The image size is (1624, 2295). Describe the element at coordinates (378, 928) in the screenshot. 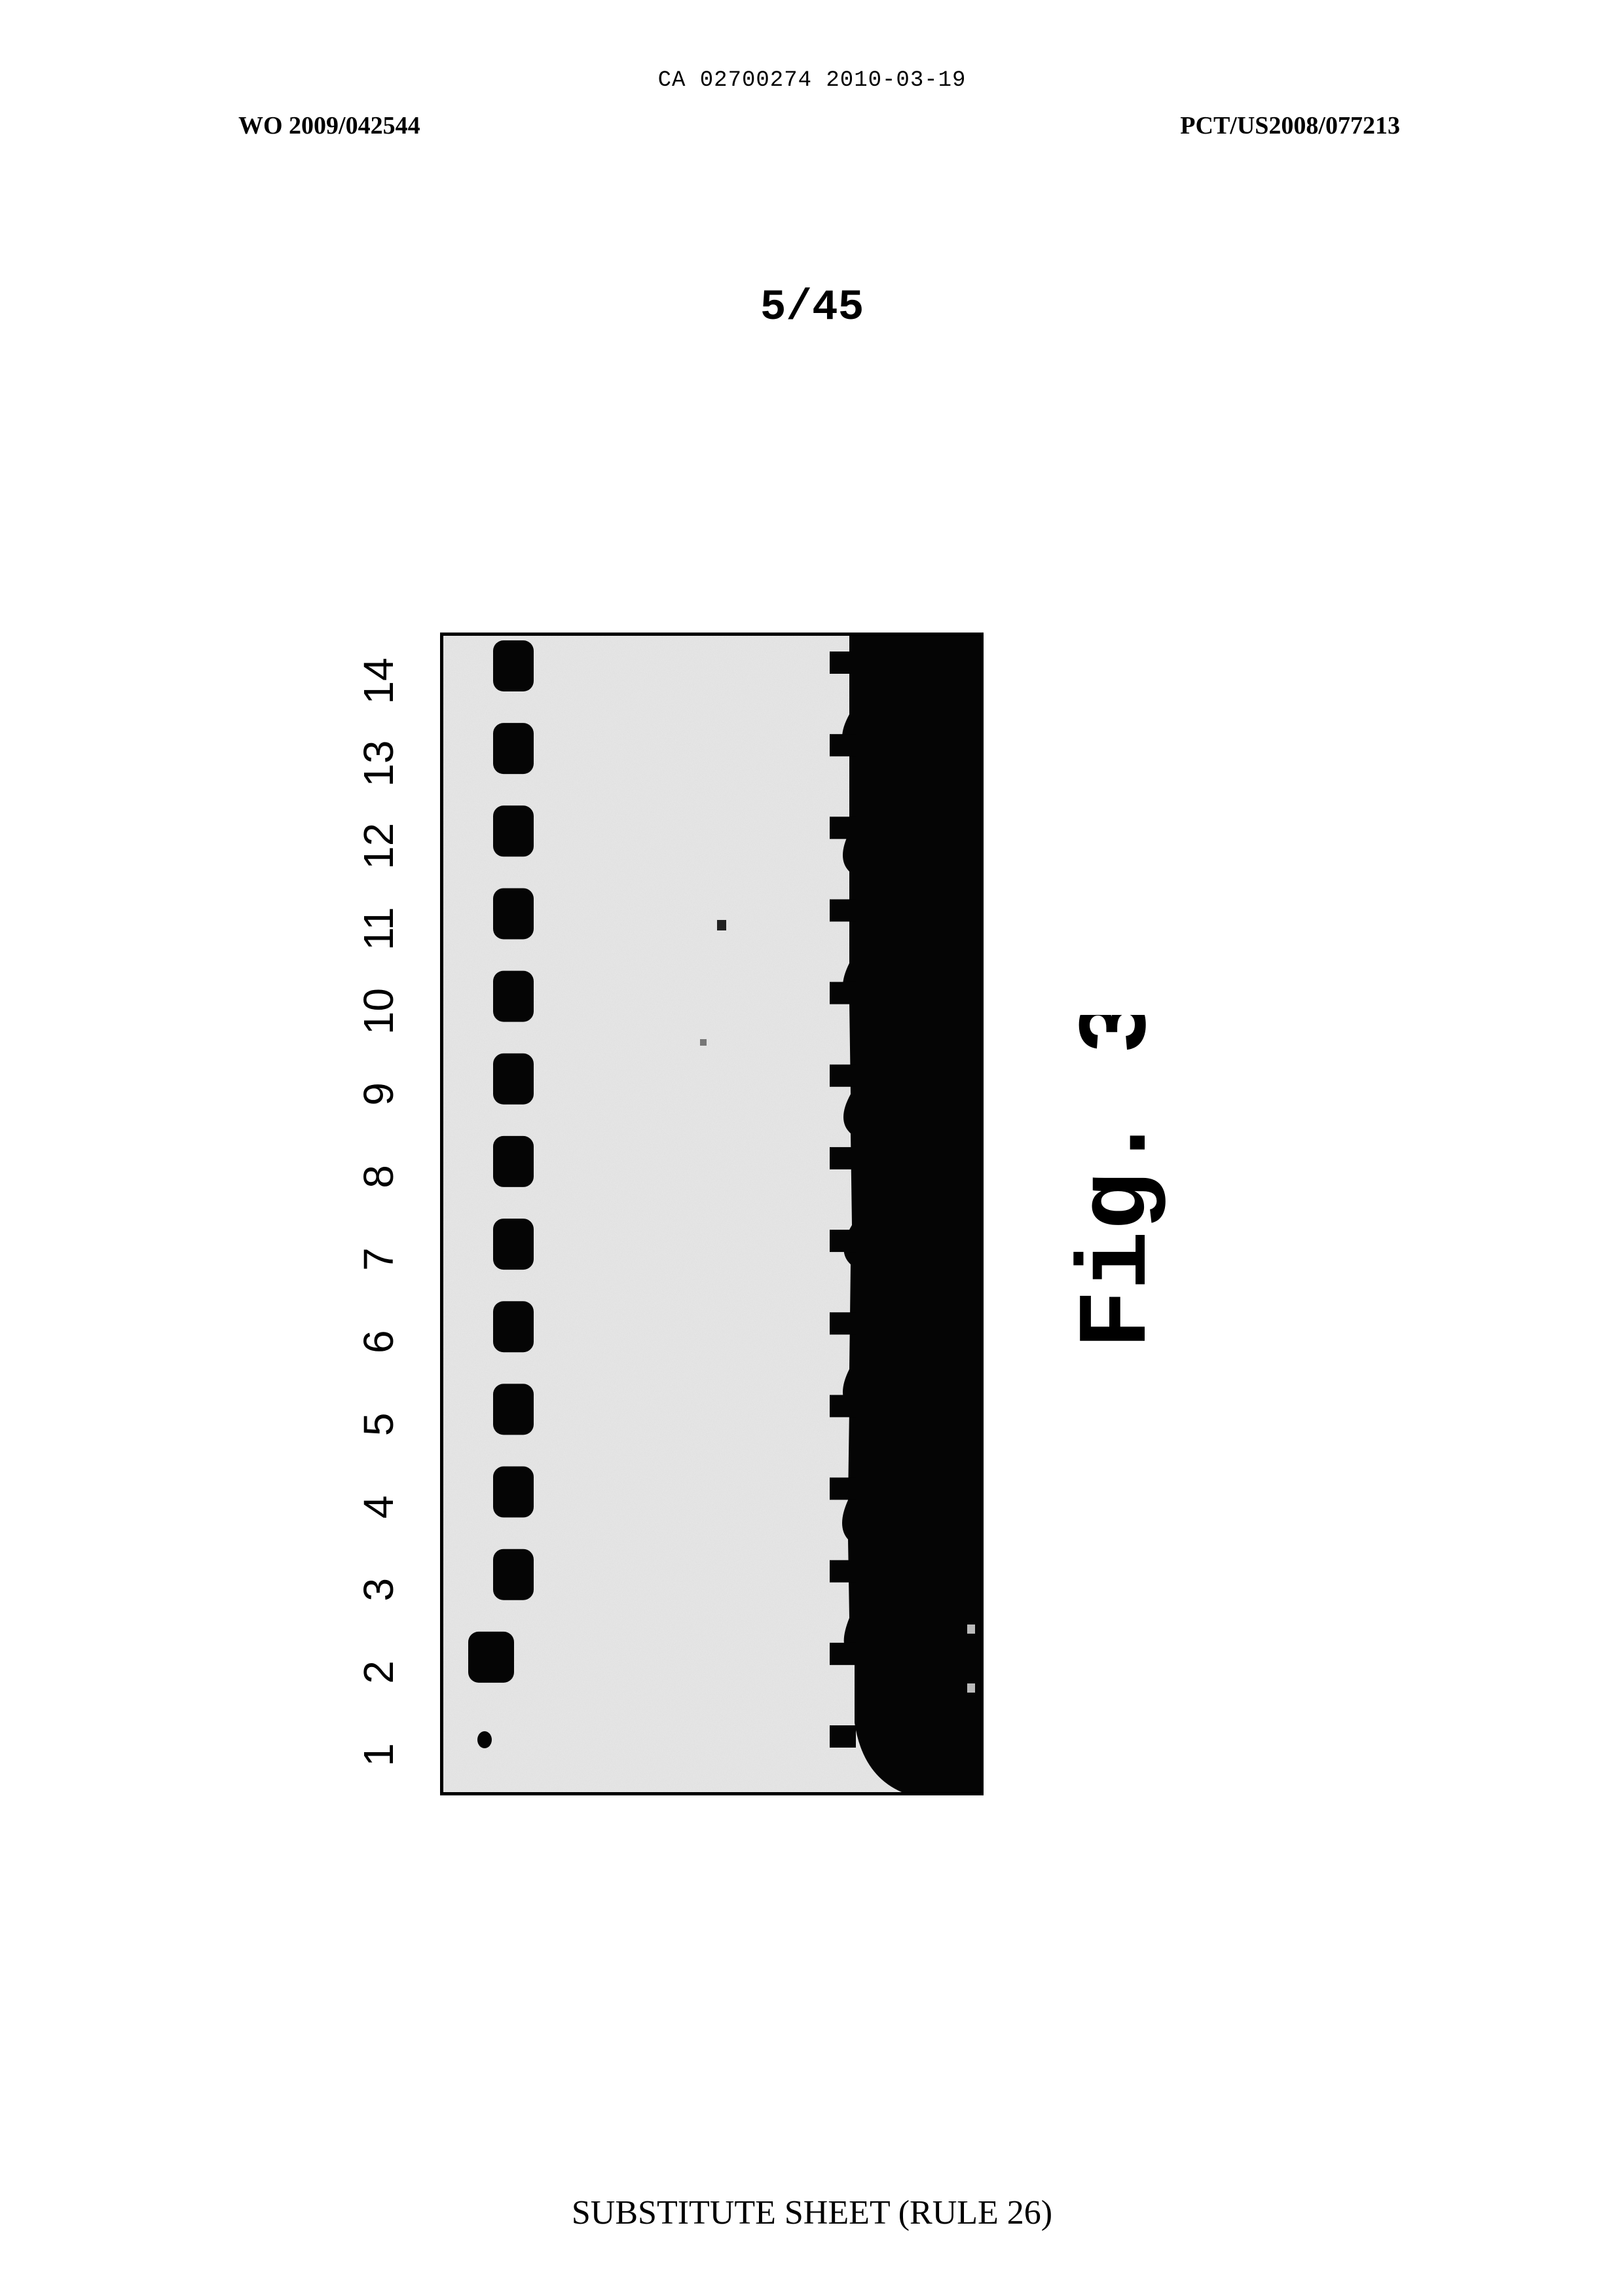

I see `lane-label: 11` at that location.